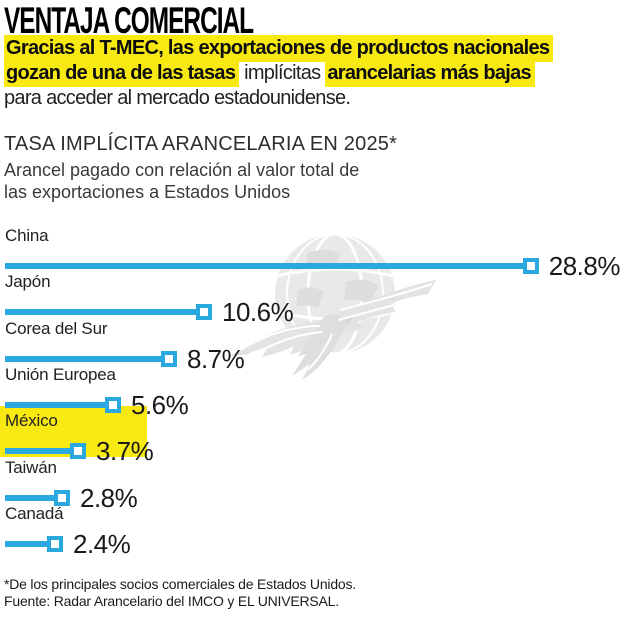 Image resolution: width=624 pixels, height=620 pixels. Describe the element at coordinates (201, 144) in the screenshot. I see `chart-title: TASA IMPLÍCITA ARANCELARIA EN 2025*` at that location.